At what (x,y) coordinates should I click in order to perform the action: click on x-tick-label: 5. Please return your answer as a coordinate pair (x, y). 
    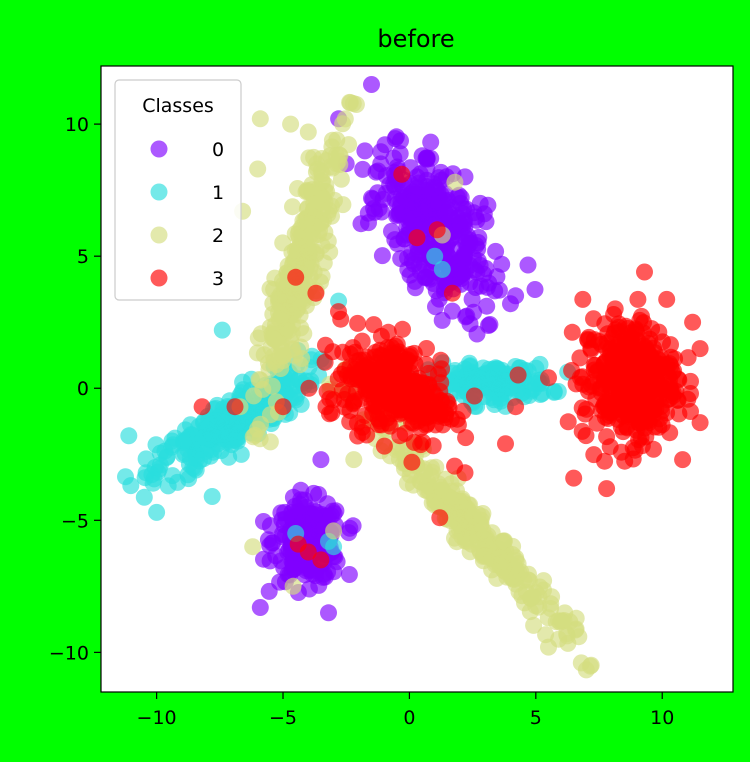
    Looking at the image, I should click on (536, 718).